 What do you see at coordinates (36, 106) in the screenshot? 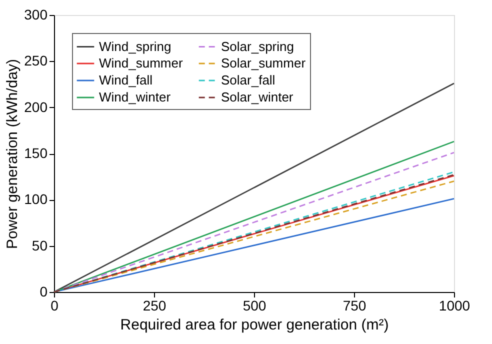
I see `y-tick-label: 200` at bounding box center [36, 106].